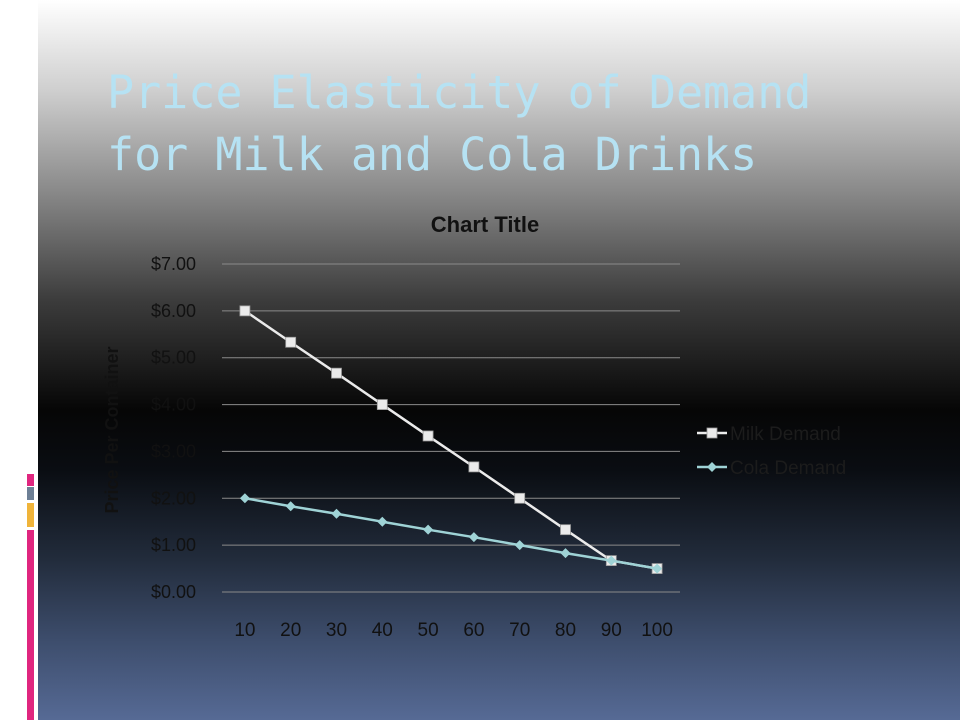 This screenshot has height=720, width=960. What do you see at coordinates (112, 429) in the screenshot?
I see `y-axis-label: Price Per Container` at bounding box center [112, 429].